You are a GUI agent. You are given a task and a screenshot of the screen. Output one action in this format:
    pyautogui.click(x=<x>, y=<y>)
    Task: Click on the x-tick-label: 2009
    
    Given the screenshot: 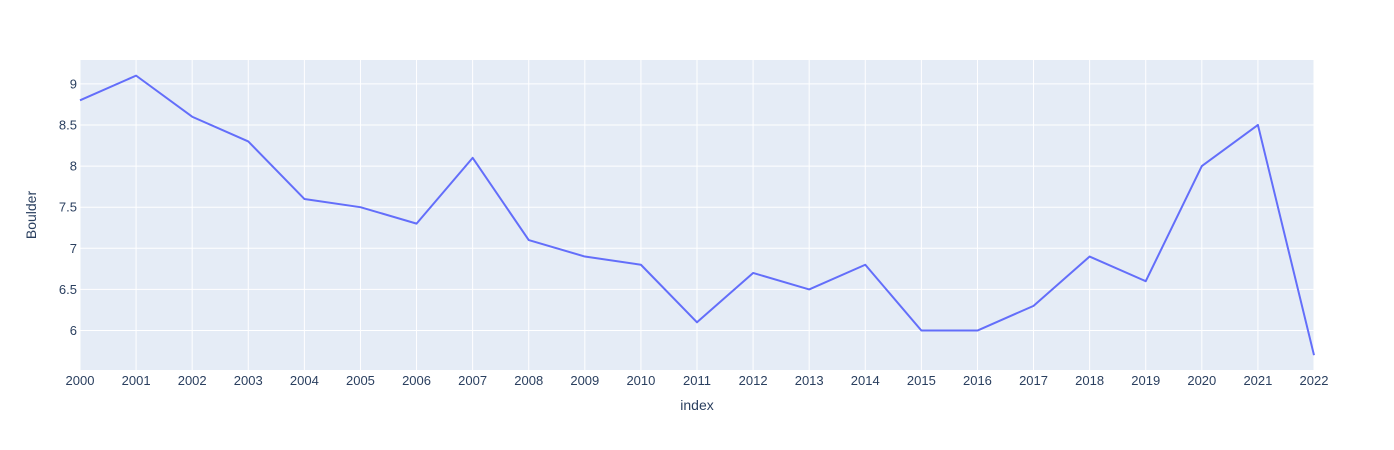 What is the action you would take?
    pyautogui.click(x=584, y=380)
    